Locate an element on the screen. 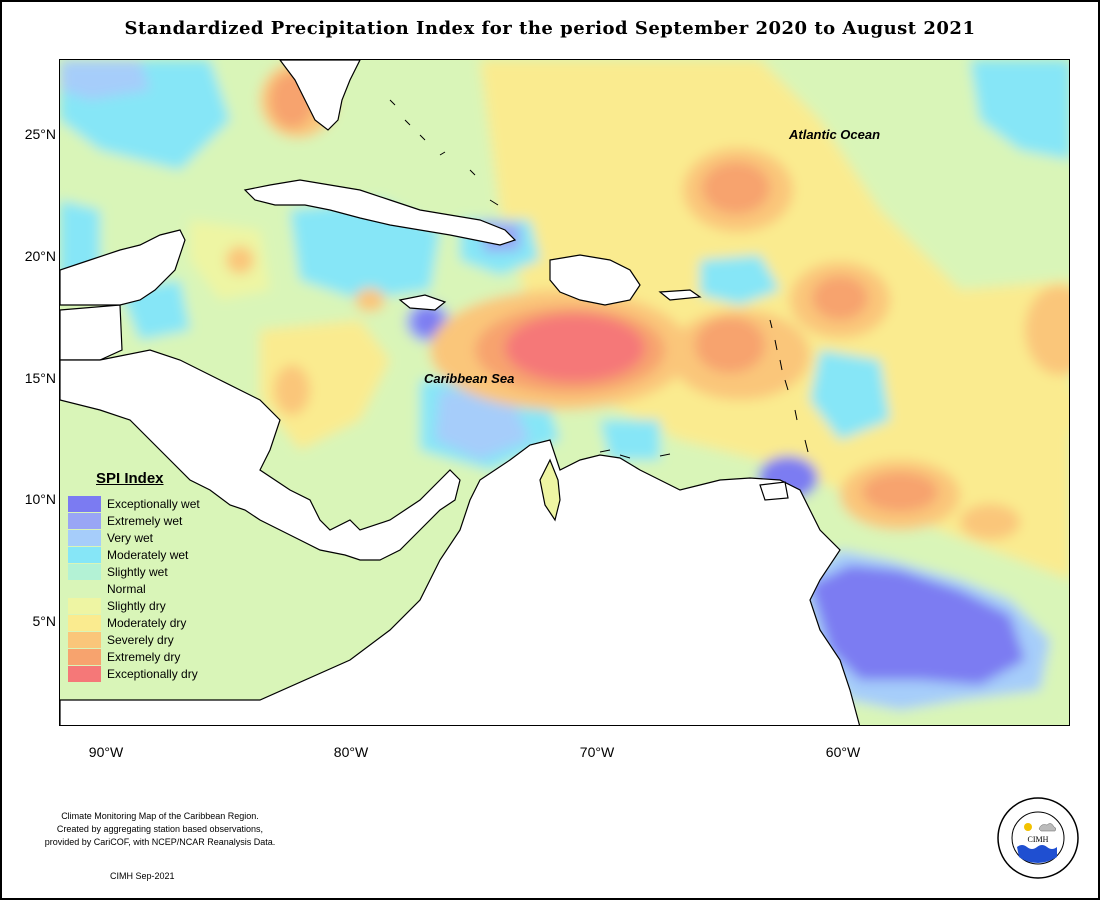 The height and width of the screenshot is (900, 1100). legend-title: SPI Index is located at coordinates (130, 478).